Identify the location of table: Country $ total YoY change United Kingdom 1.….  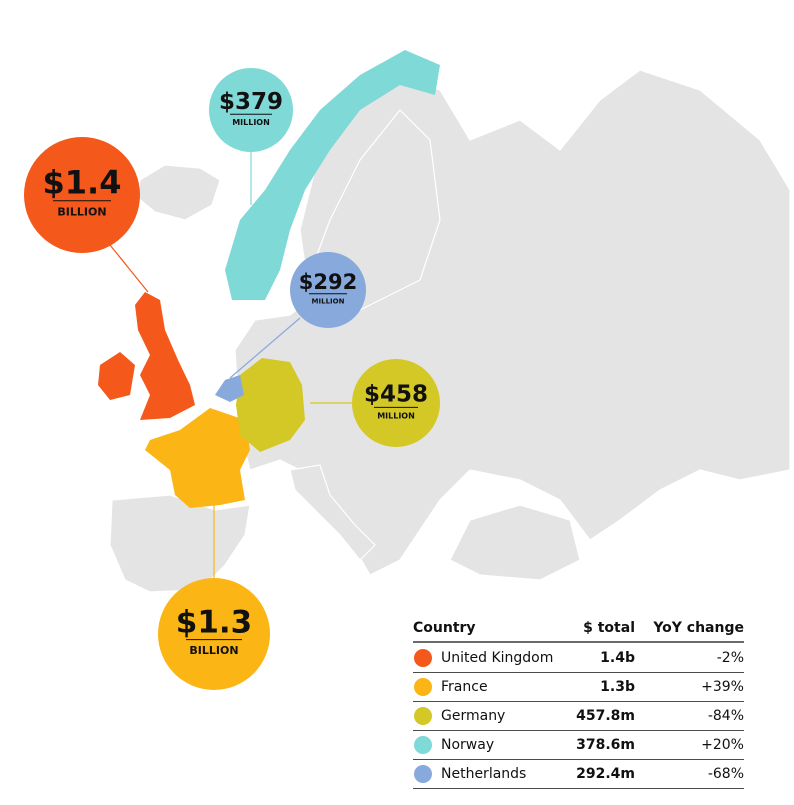
(578, 704).